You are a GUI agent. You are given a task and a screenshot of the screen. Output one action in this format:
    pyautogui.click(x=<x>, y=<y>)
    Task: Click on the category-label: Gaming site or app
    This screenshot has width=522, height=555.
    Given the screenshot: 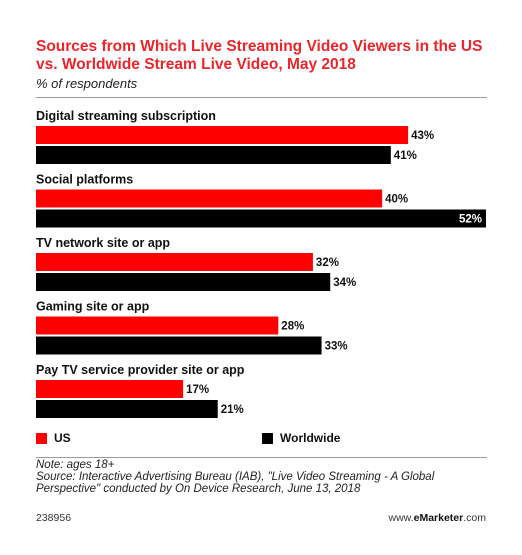 What is the action you would take?
    pyautogui.click(x=93, y=307)
    